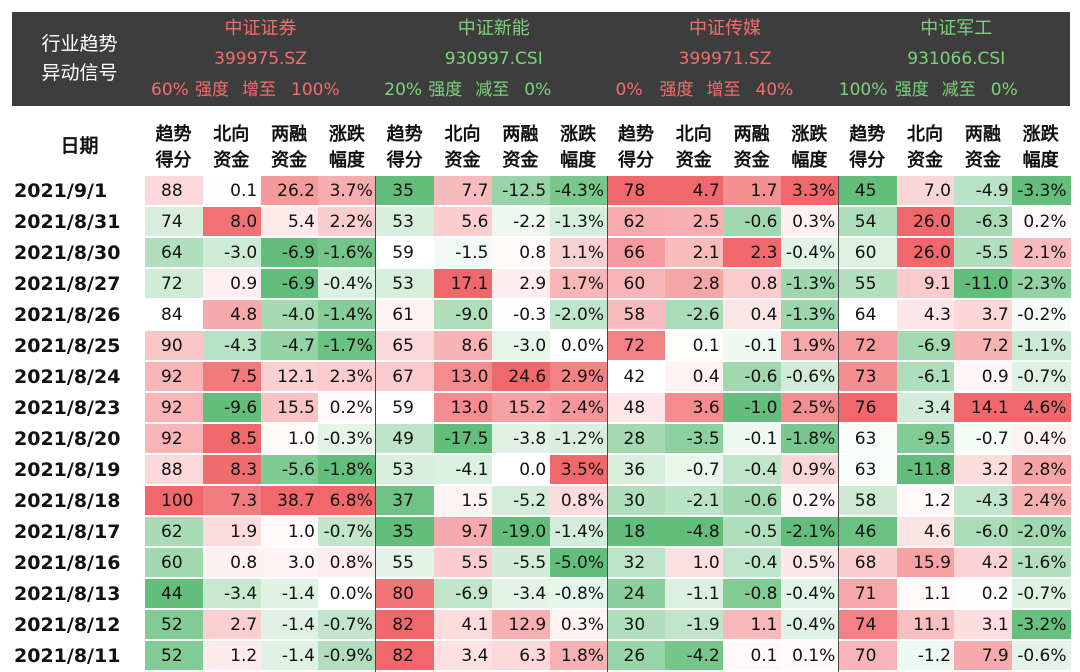 Image resolution: width=1080 pixels, height=672 pixels. I want to click on index-name: 中证新能, so click(493, 28).